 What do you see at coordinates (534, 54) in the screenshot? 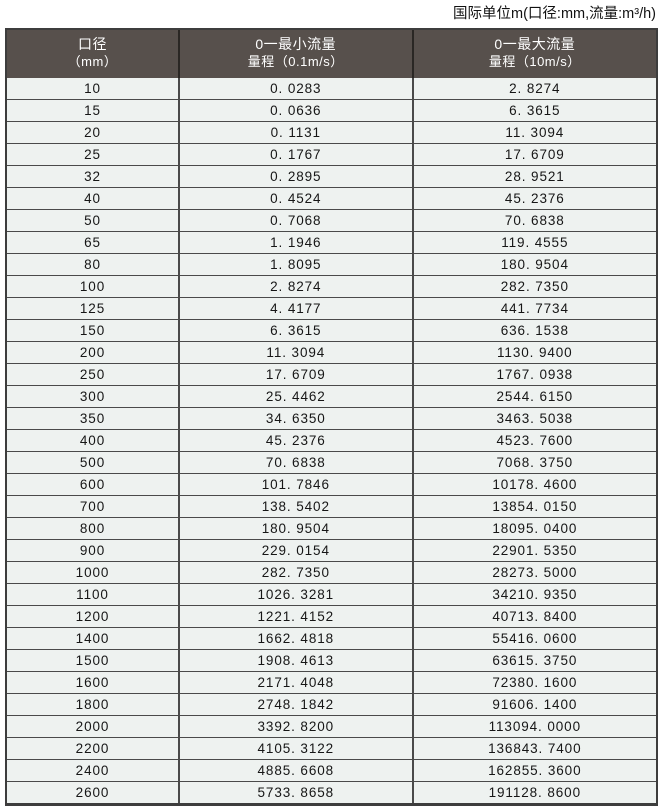
I see `column-header-max-flow: 0一最大流量 量程（10m/s）` at bounding box center [534, 54].